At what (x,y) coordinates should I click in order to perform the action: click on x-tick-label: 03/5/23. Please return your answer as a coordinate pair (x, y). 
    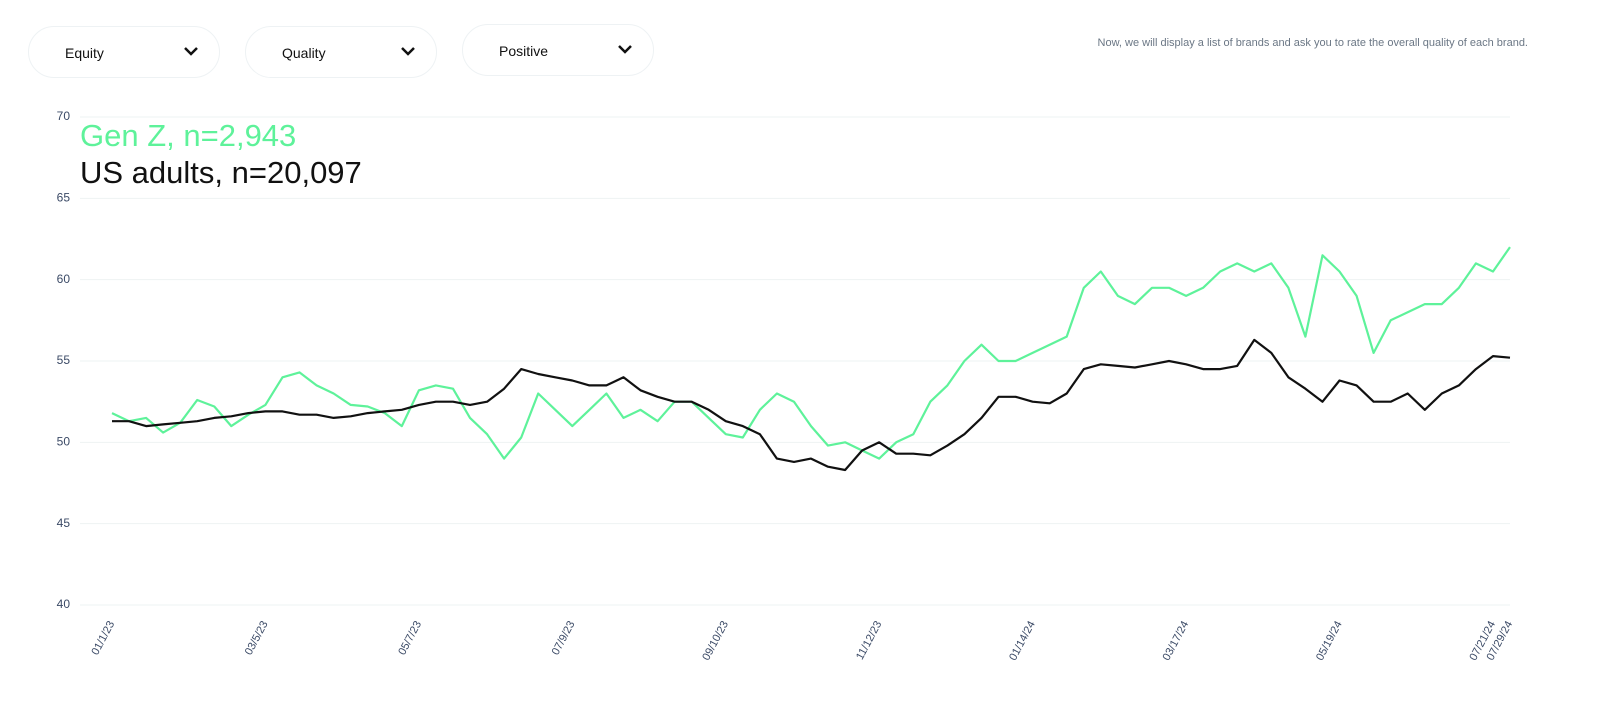
    Looking at the image, I should click on (257, 638).